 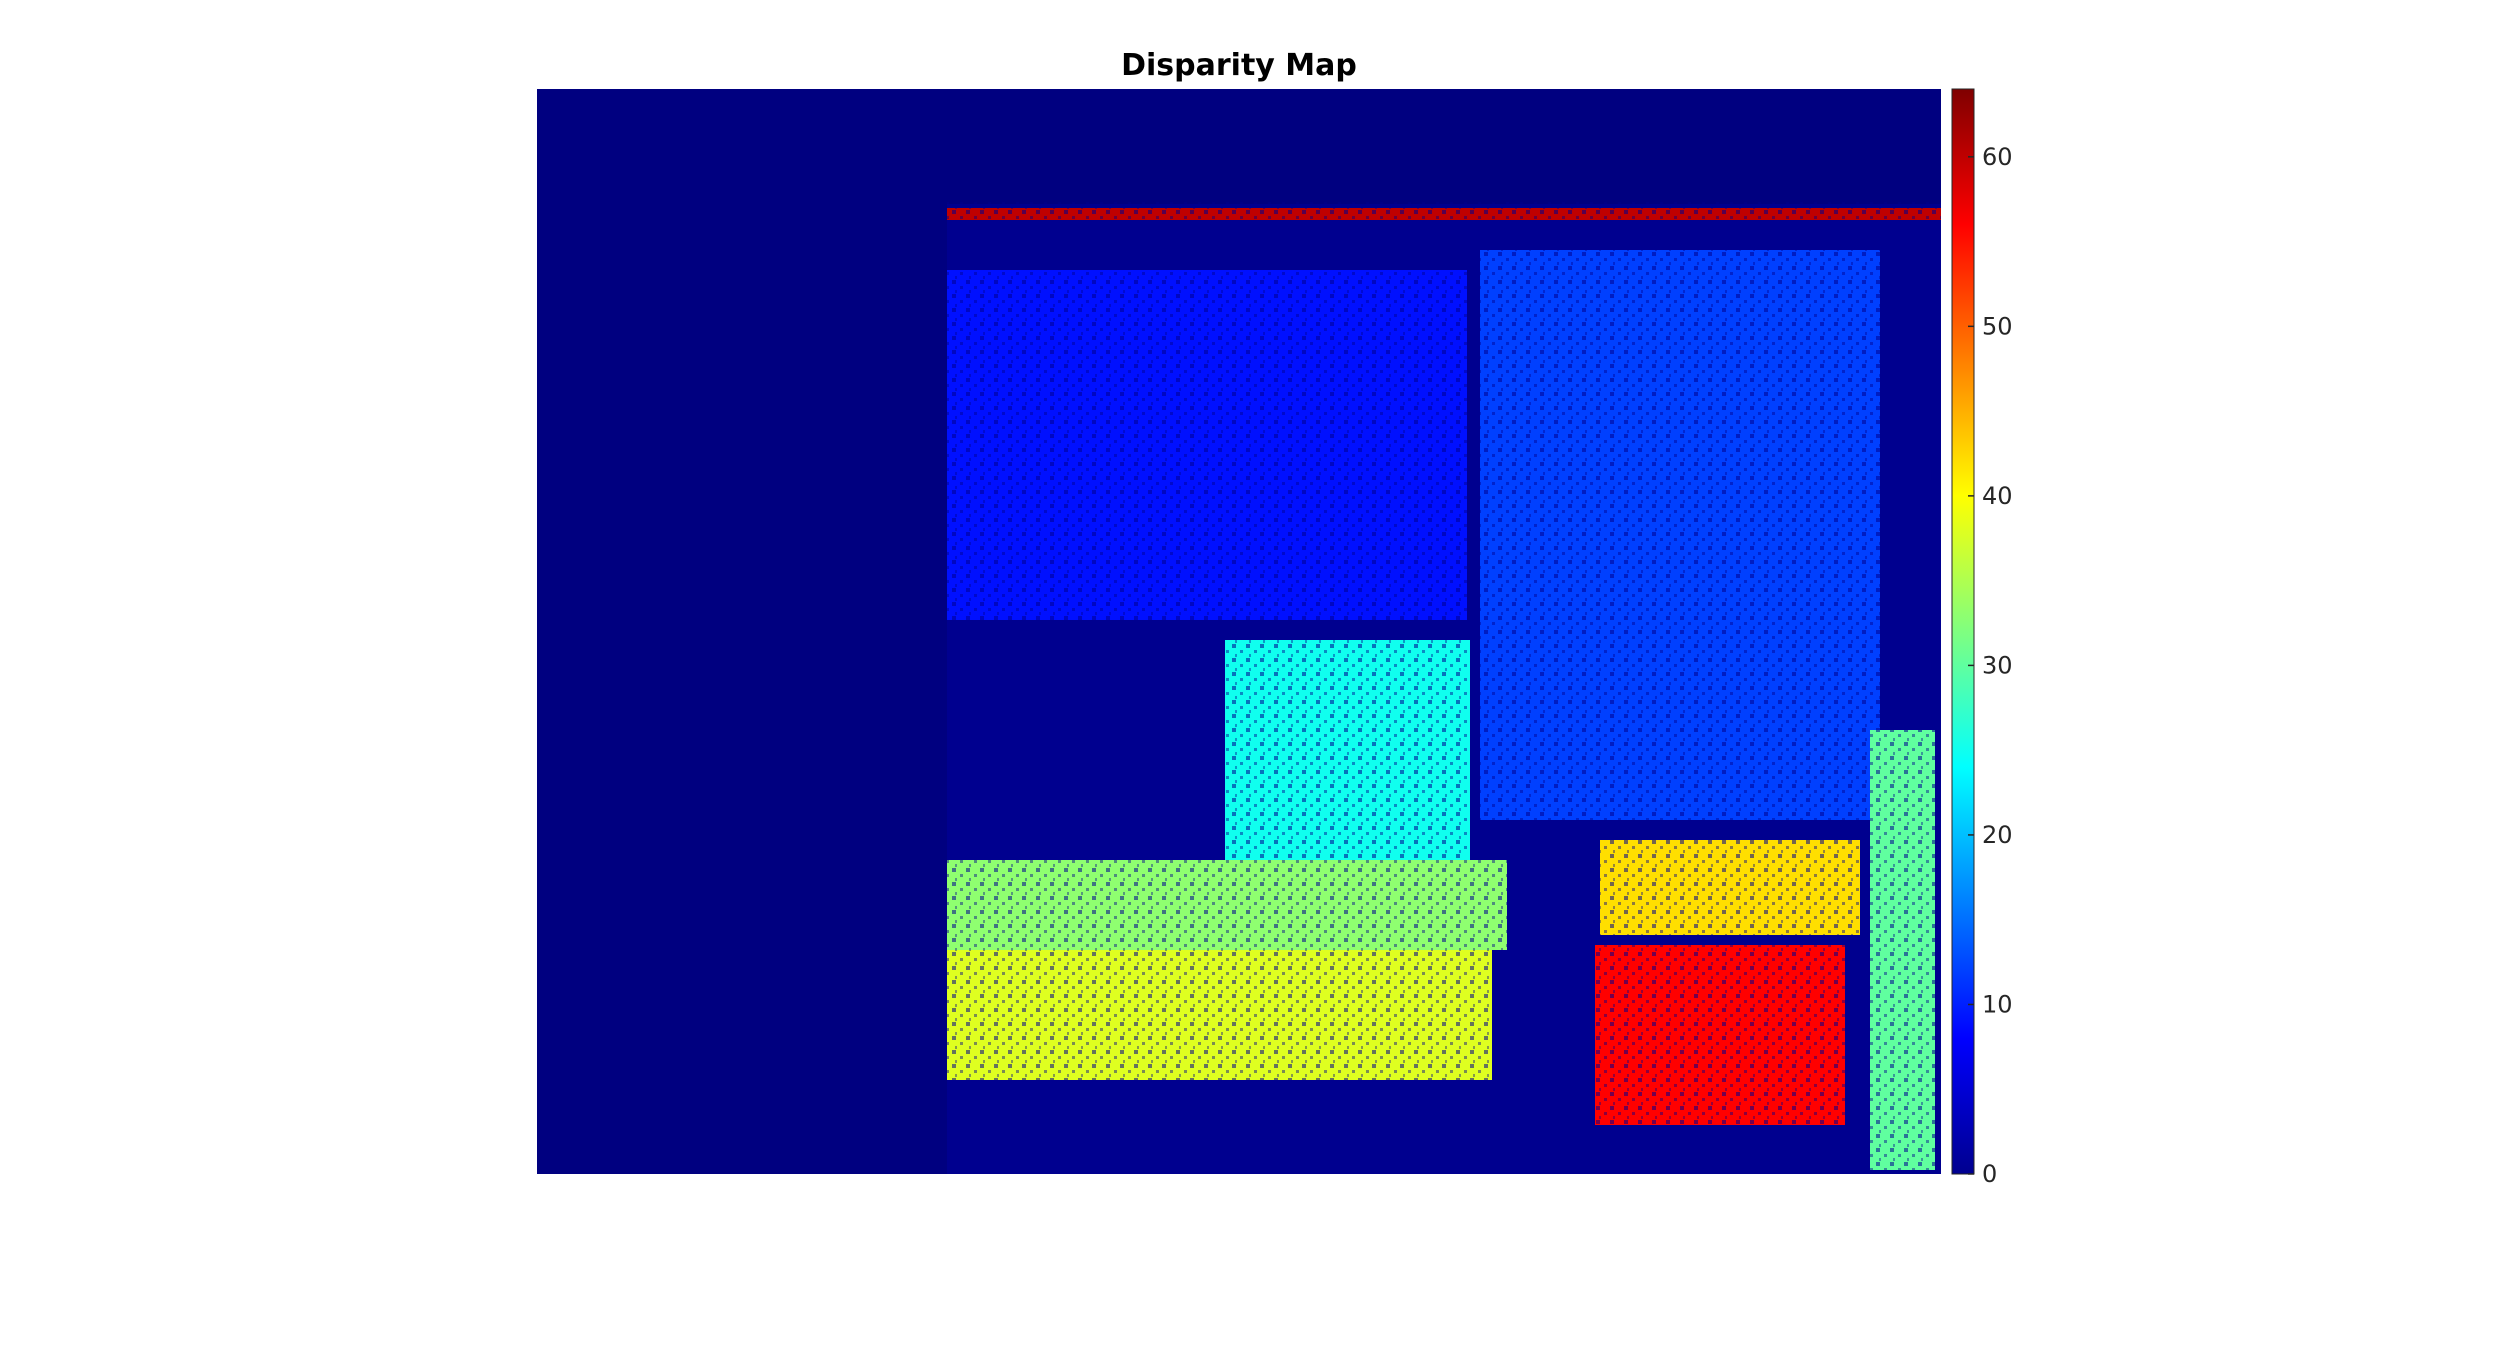 I want to click on colorbar-gradient, so click(x=1963, y=631).